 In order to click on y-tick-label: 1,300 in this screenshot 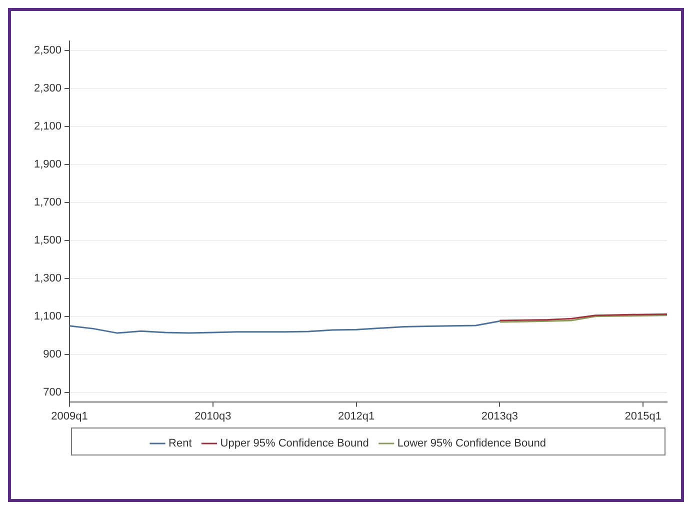, I will do `click(48, 278)`.